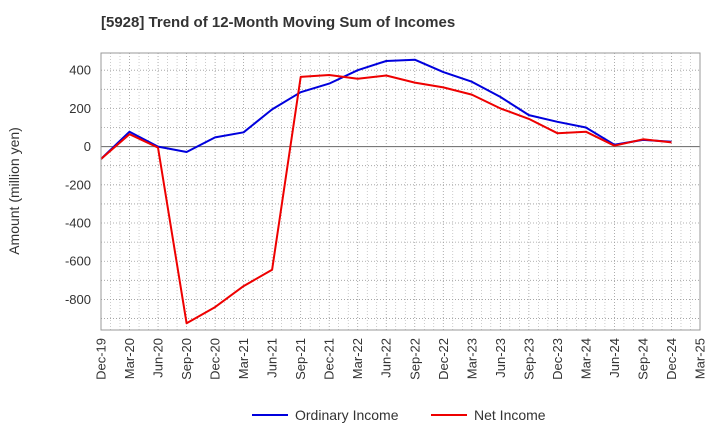 This screenshot has height=440, width=720. I want to click on legend-label: Ordinary Income, so click(347, 415).